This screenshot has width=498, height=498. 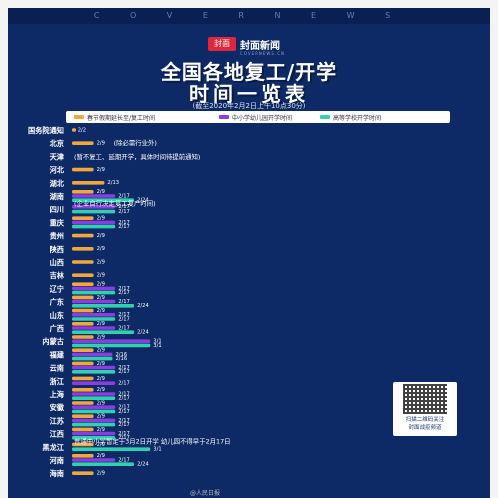 I want to click on qr-panel: 扫描二维码关注 封面战疫频道, so click(x=425, y=409).